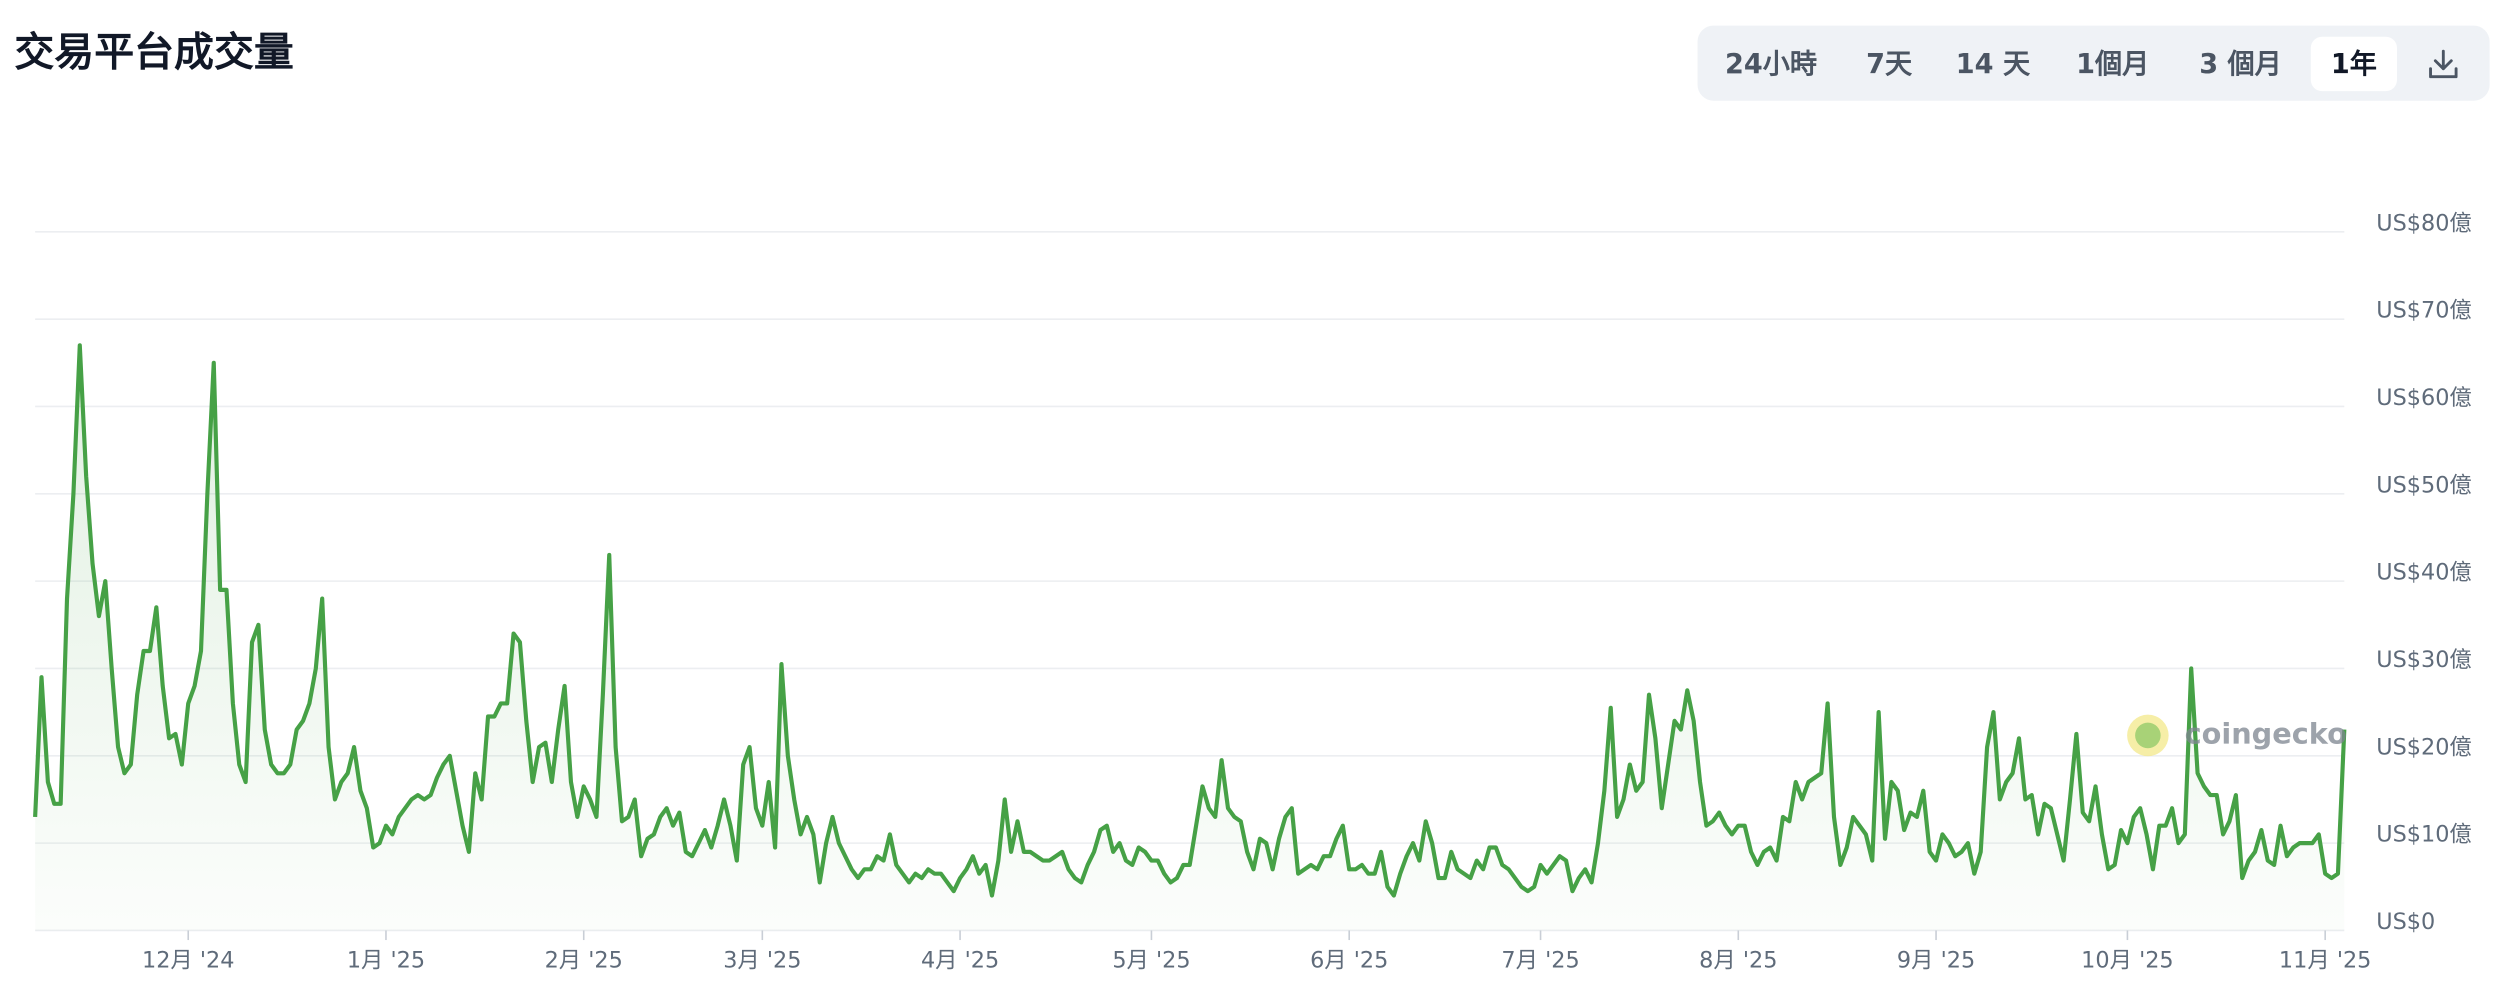  What do you see at coordinates (386, 960) in the screenshot?
I see `x-tick-label: 1月 '25` at bounding box center [386, 960].